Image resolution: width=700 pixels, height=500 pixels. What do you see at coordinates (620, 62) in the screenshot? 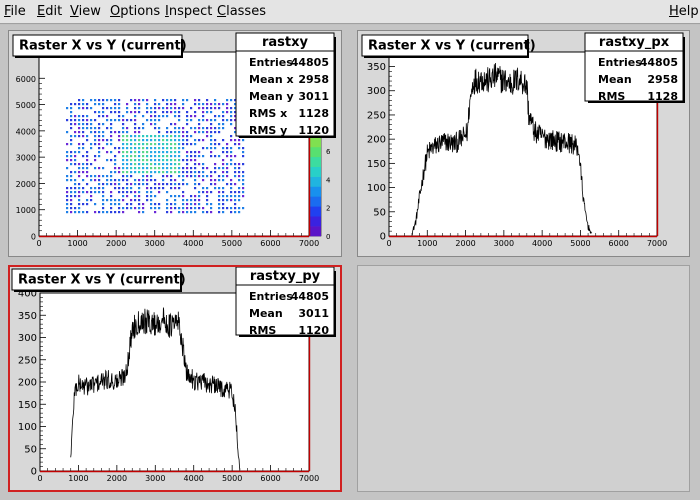
I see `stats-label: Entries` at bounding box center [620, 62].